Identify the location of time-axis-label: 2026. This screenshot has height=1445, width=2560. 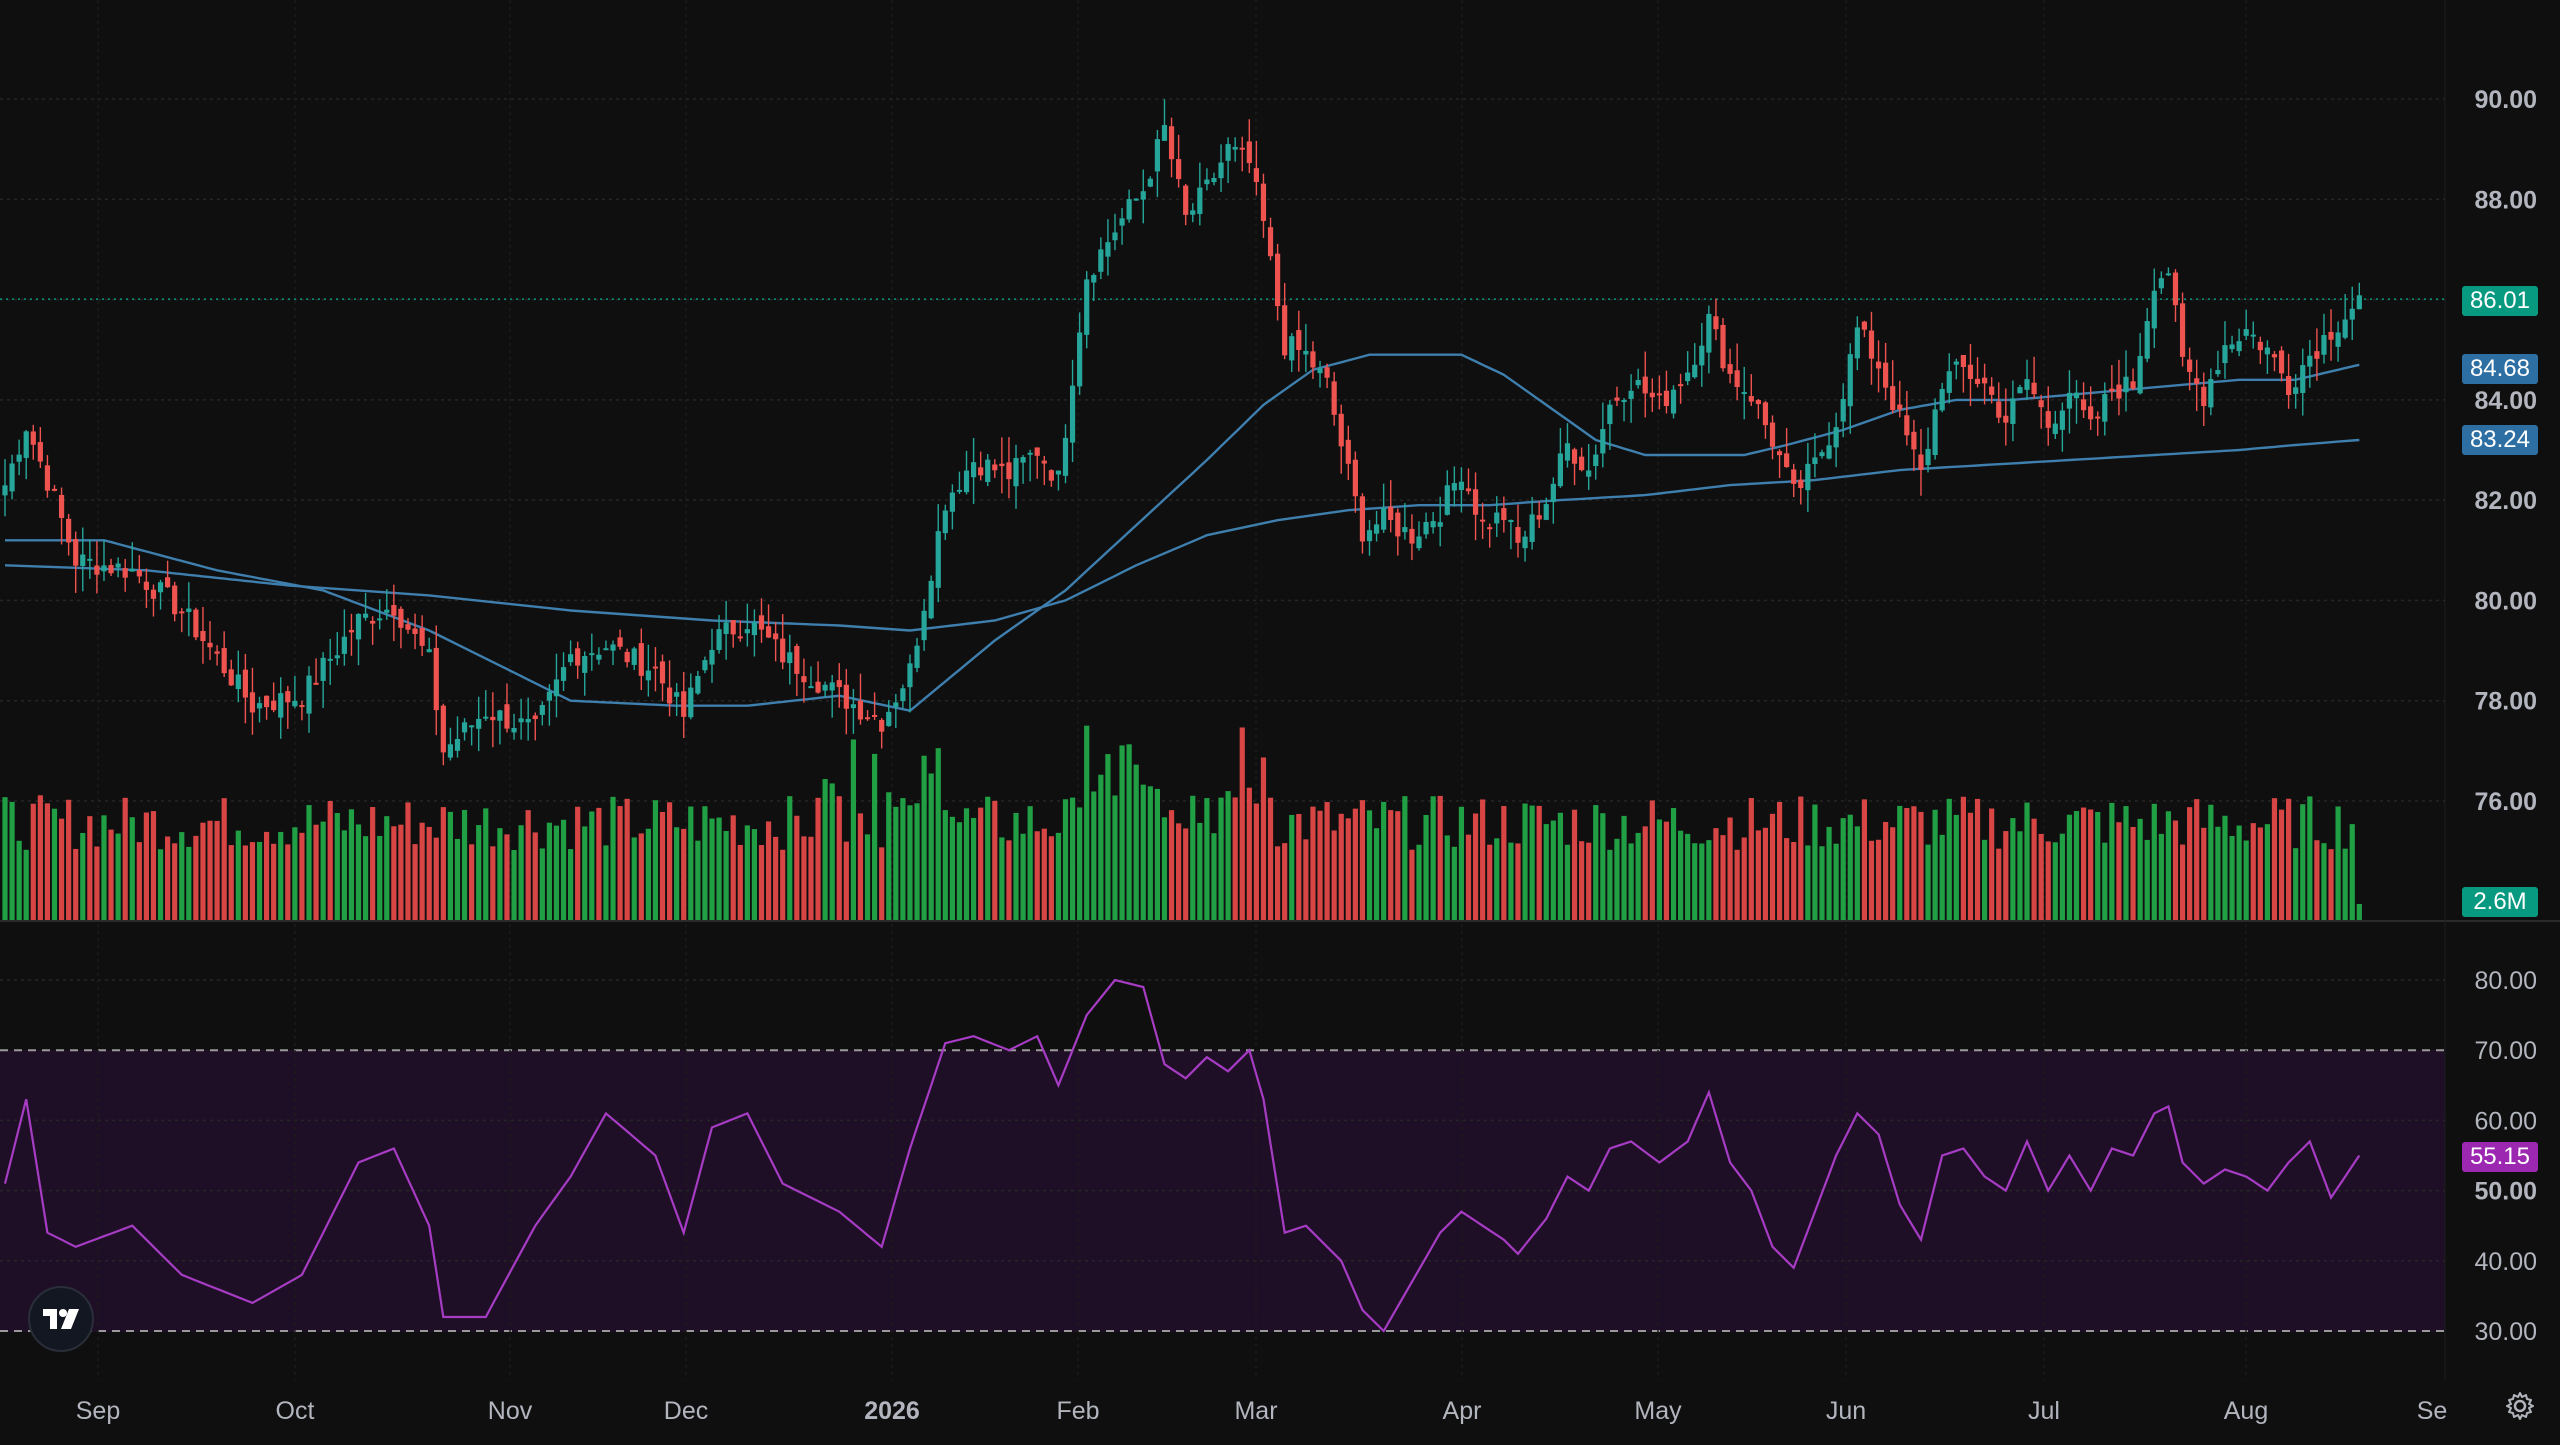
(892, 1411).